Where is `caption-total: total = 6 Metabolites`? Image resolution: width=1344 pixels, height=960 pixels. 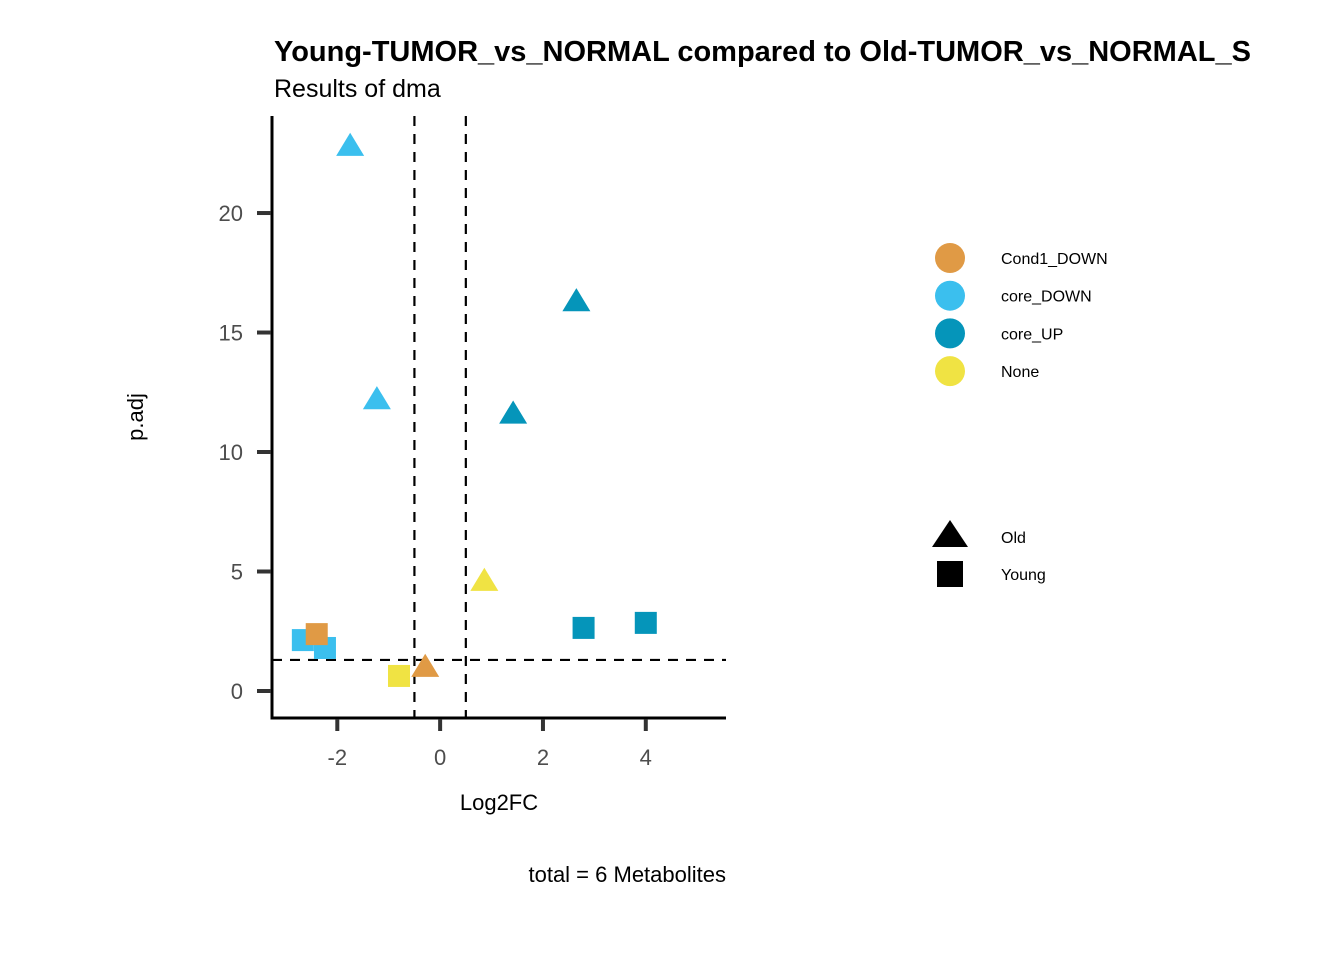
caption-total: total = 6 Metabolites is located at coordinates (627, 874).